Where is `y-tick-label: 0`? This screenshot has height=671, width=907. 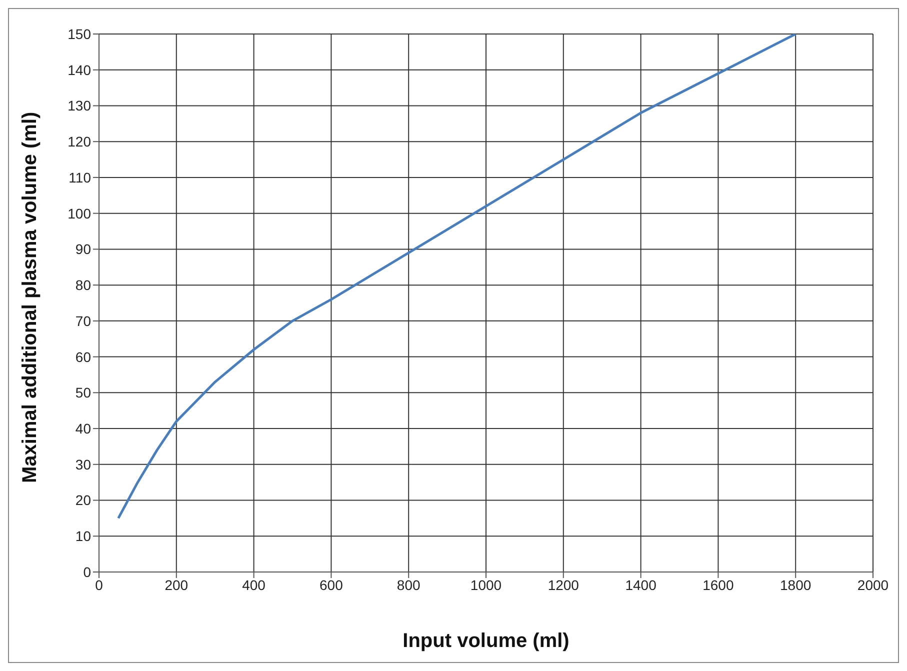 y-tick-label: 0 is located at coordinates (87, 572).